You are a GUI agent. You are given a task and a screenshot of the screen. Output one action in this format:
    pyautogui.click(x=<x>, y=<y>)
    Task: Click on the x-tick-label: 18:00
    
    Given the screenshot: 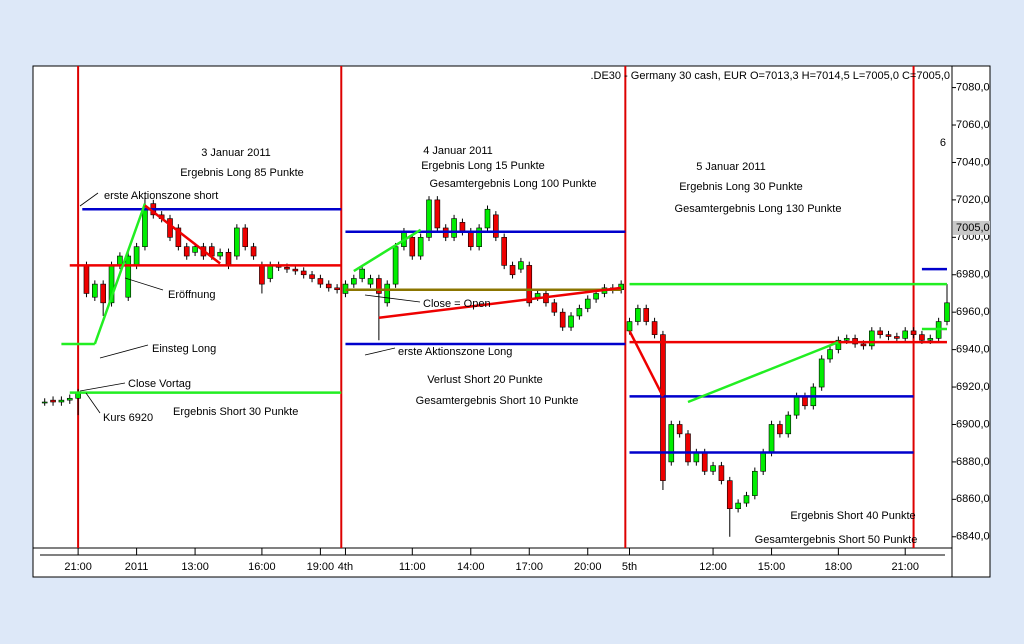 What is the action you would take?
    pyautogui.click(x=839, y=567)
    